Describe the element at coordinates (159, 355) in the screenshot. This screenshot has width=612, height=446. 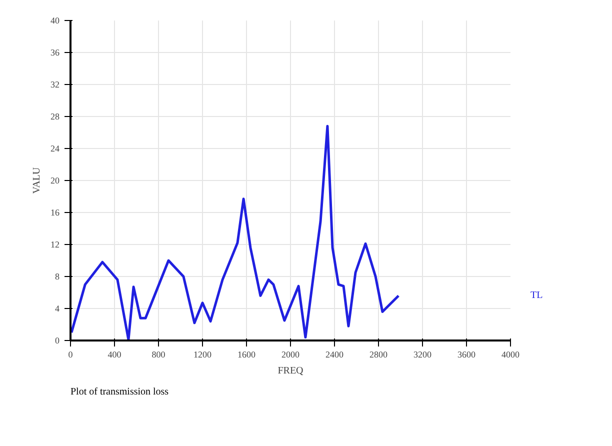
I see `x-tick-label: 800` at that location.